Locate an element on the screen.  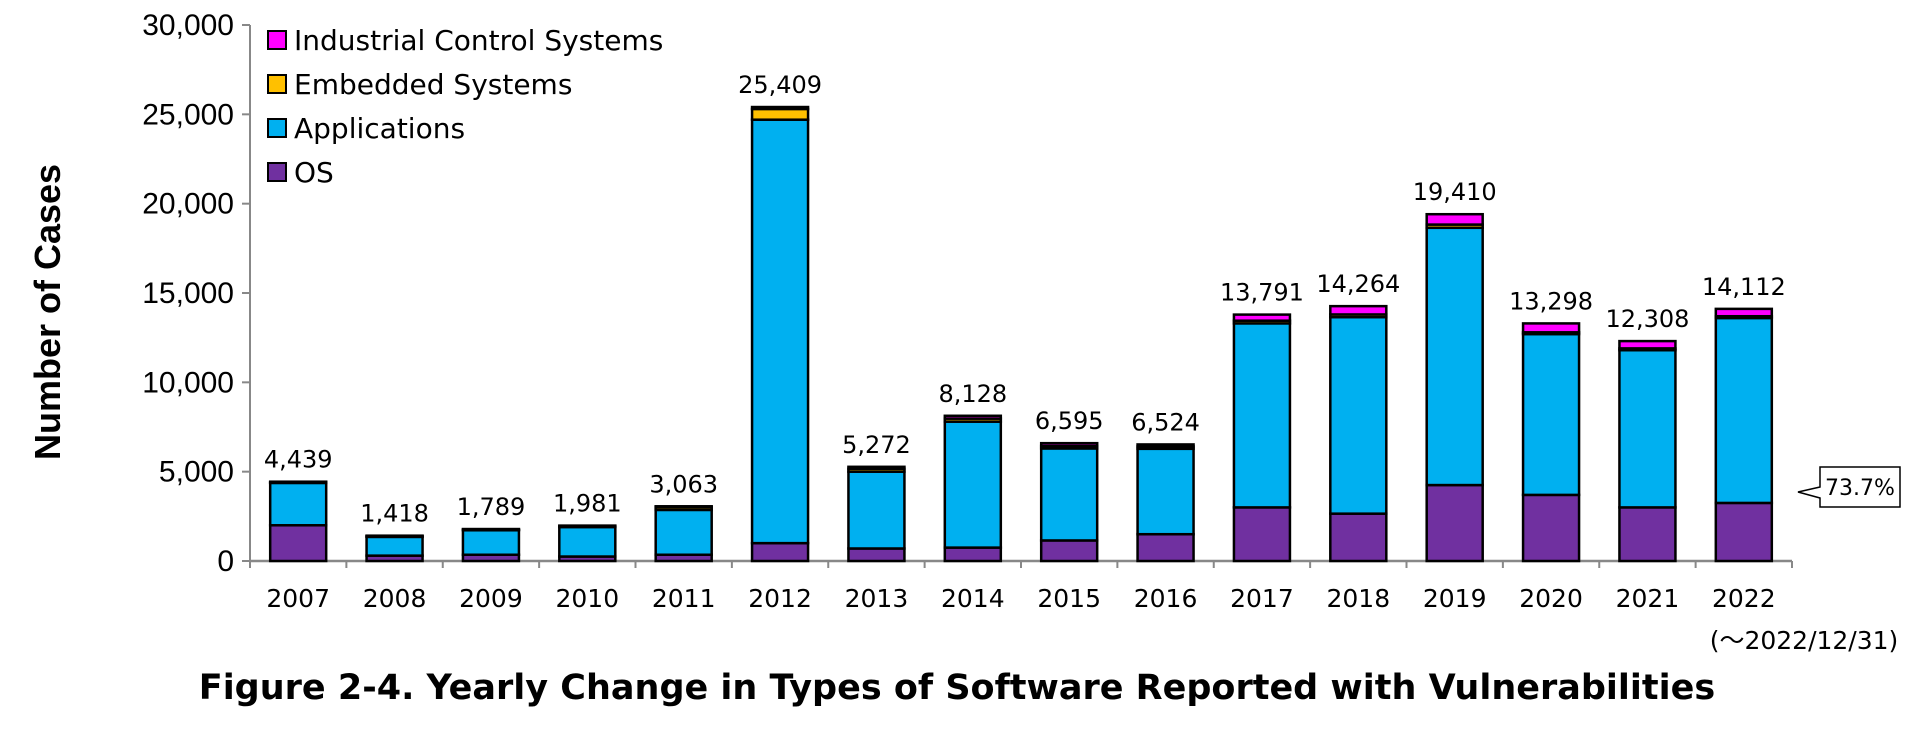
y-tick-label: 10,000 is located at coordinates (188, 382).